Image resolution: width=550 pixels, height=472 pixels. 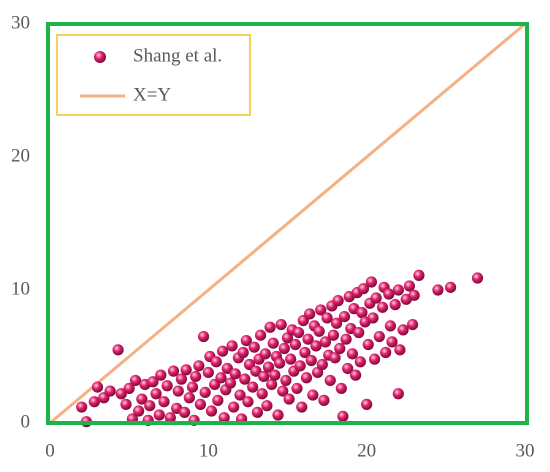 What do you see at coordinates (153, 75) in the screenshot?
I see `legend-box` at bounding box center [153, 75].